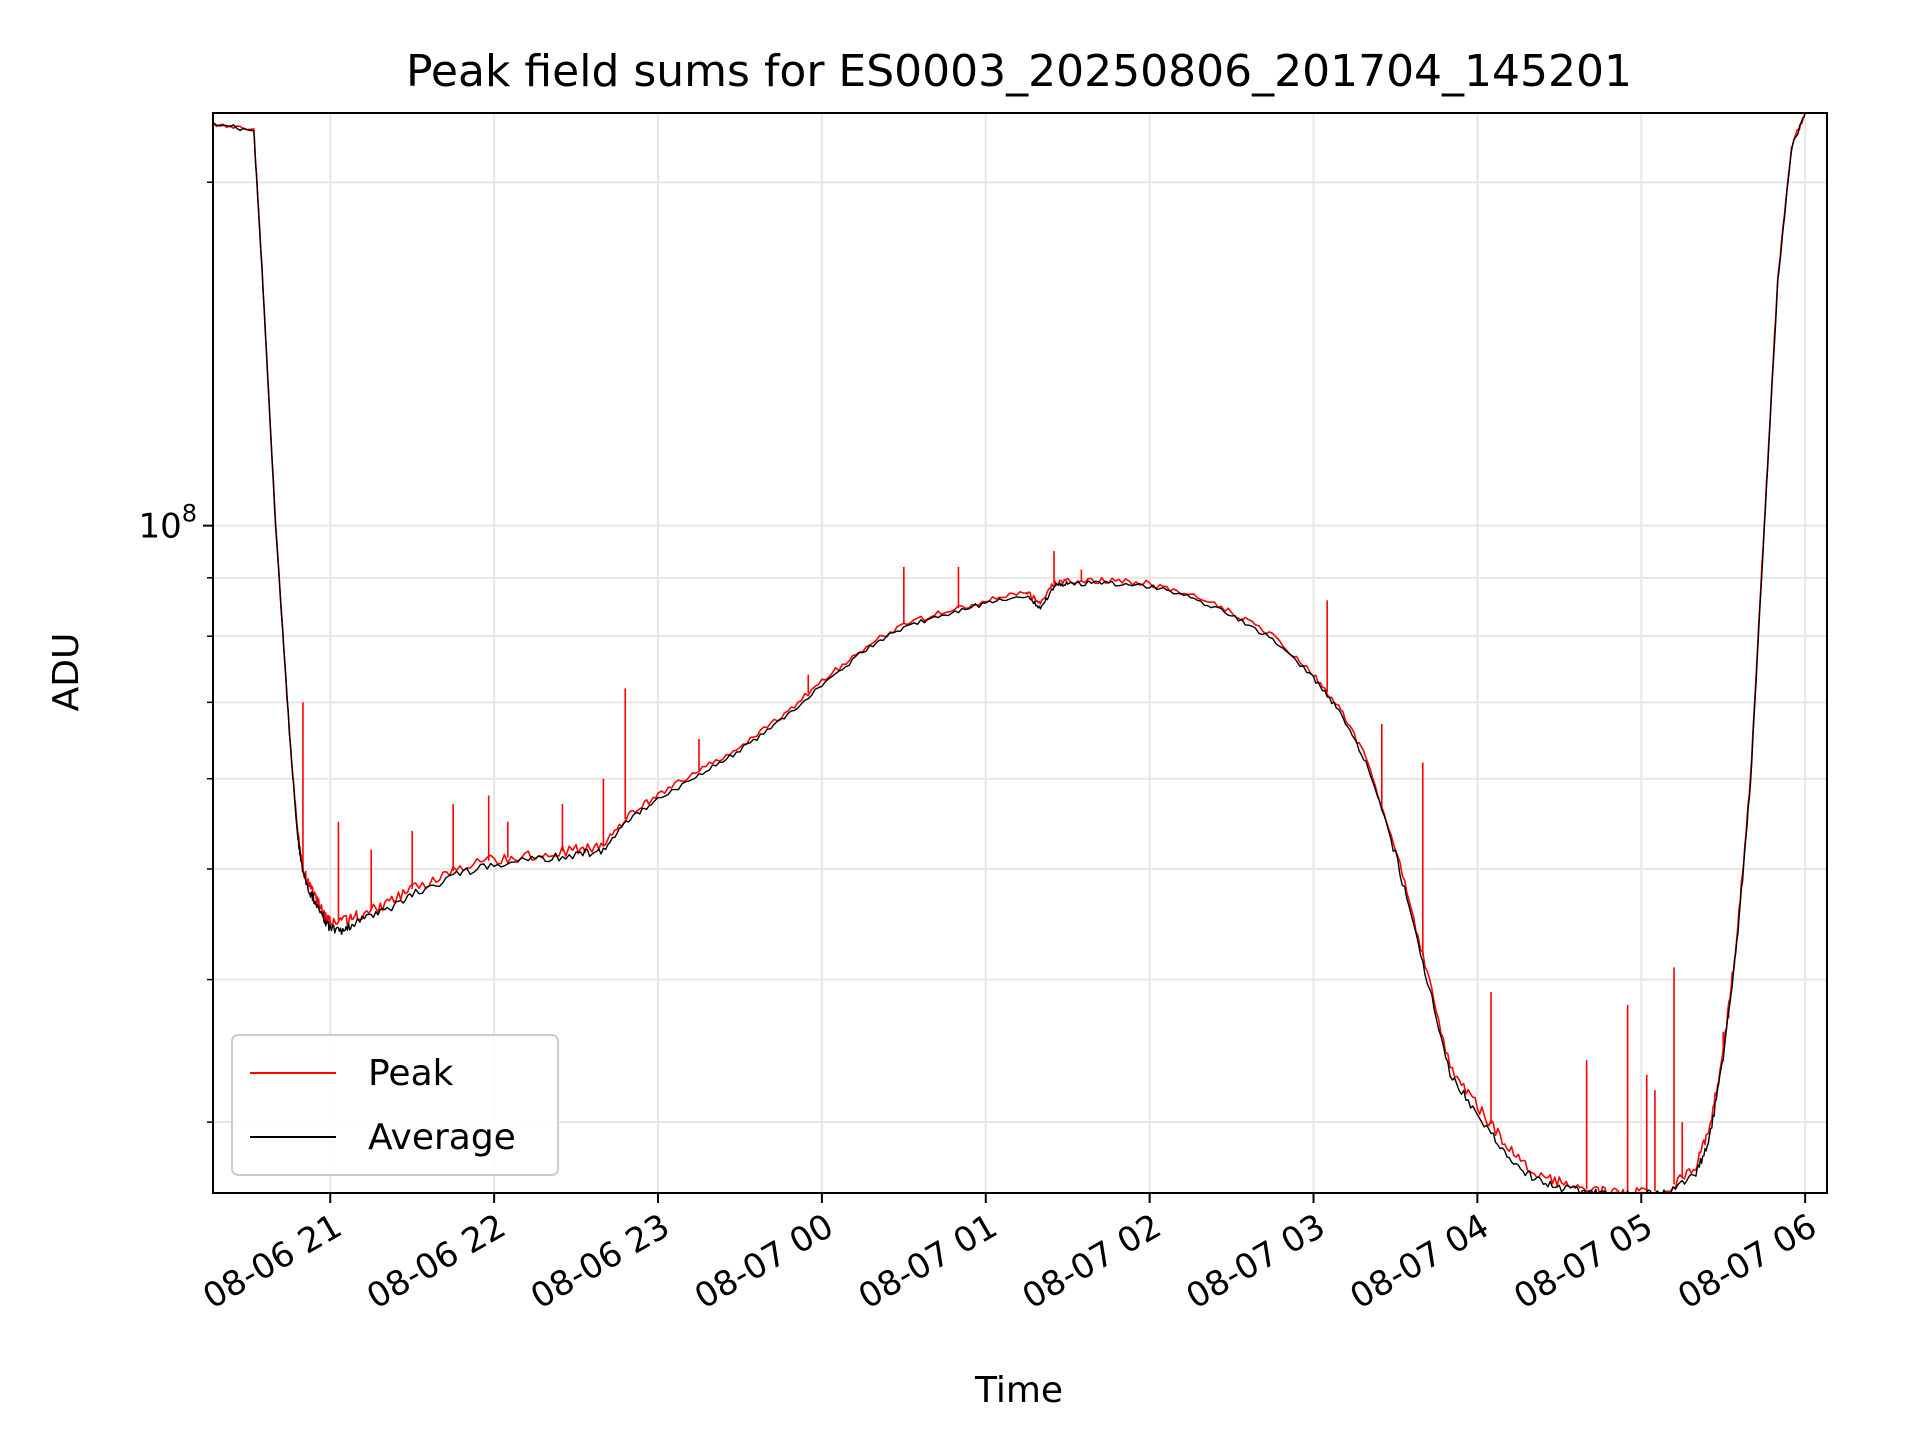 This screenshot has height=1444, width=1920. What do you see at coordinates (764, 1261) in the screenshot?
I see `x-tick-label: 08-07 00` at bounding box center [764, 1261].